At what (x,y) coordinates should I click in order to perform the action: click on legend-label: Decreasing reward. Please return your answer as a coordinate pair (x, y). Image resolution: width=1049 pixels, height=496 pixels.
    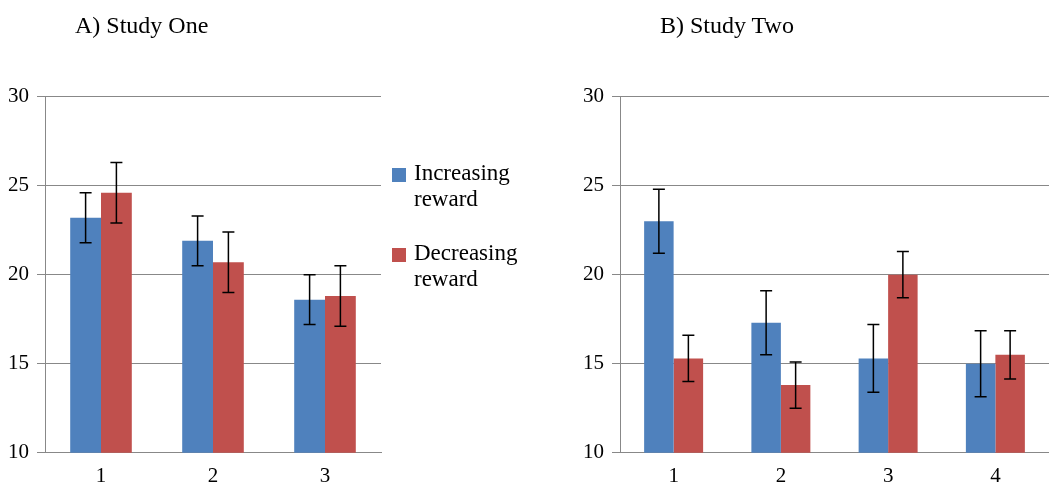
    Looking at the image, I should click on (466, 266).